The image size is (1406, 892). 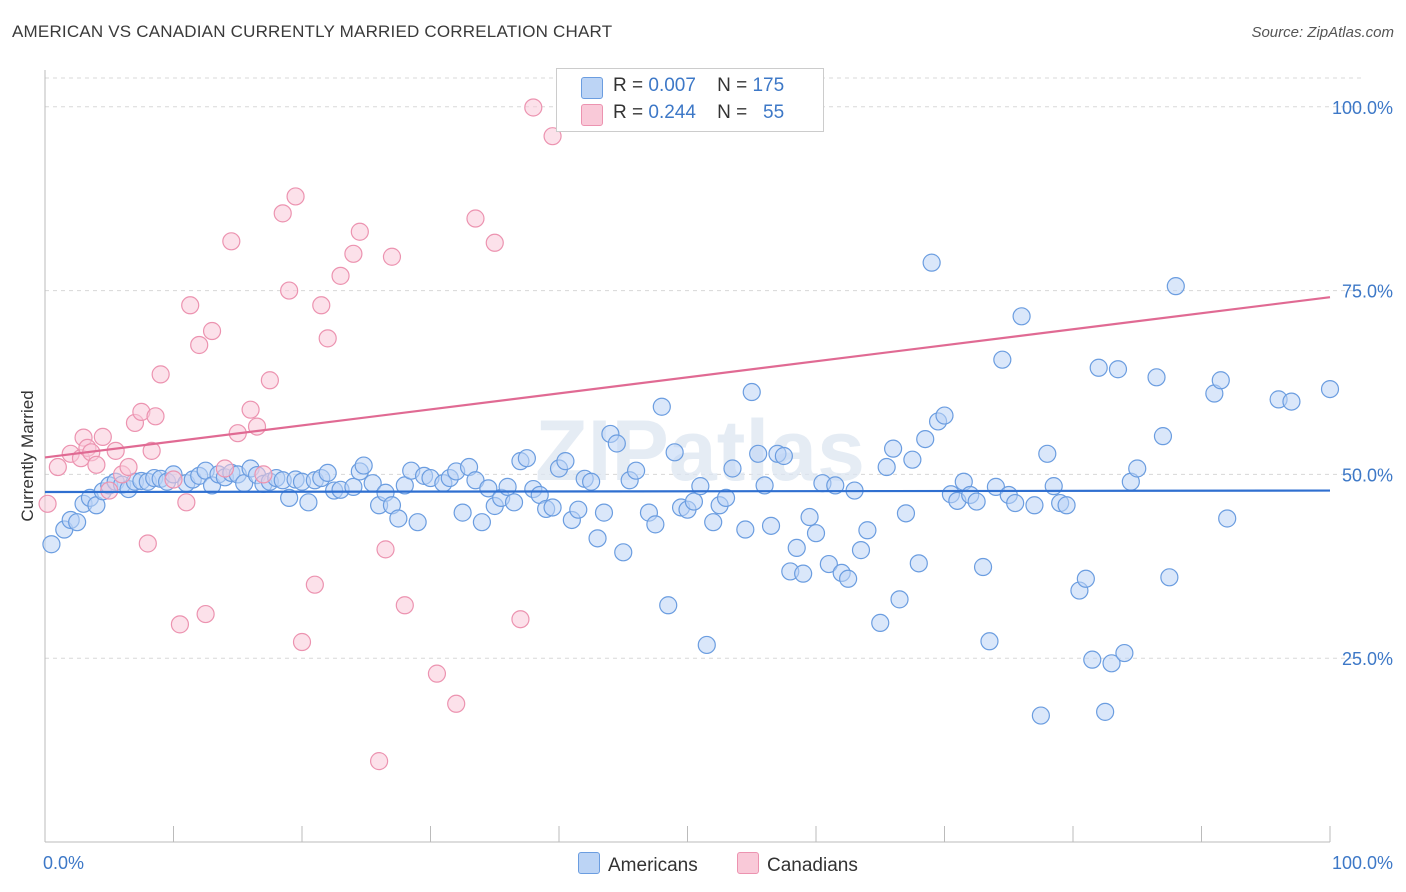 I want to click on legend-text-canadians: R = 0.244 N = 55, so click(x=699, y=112).